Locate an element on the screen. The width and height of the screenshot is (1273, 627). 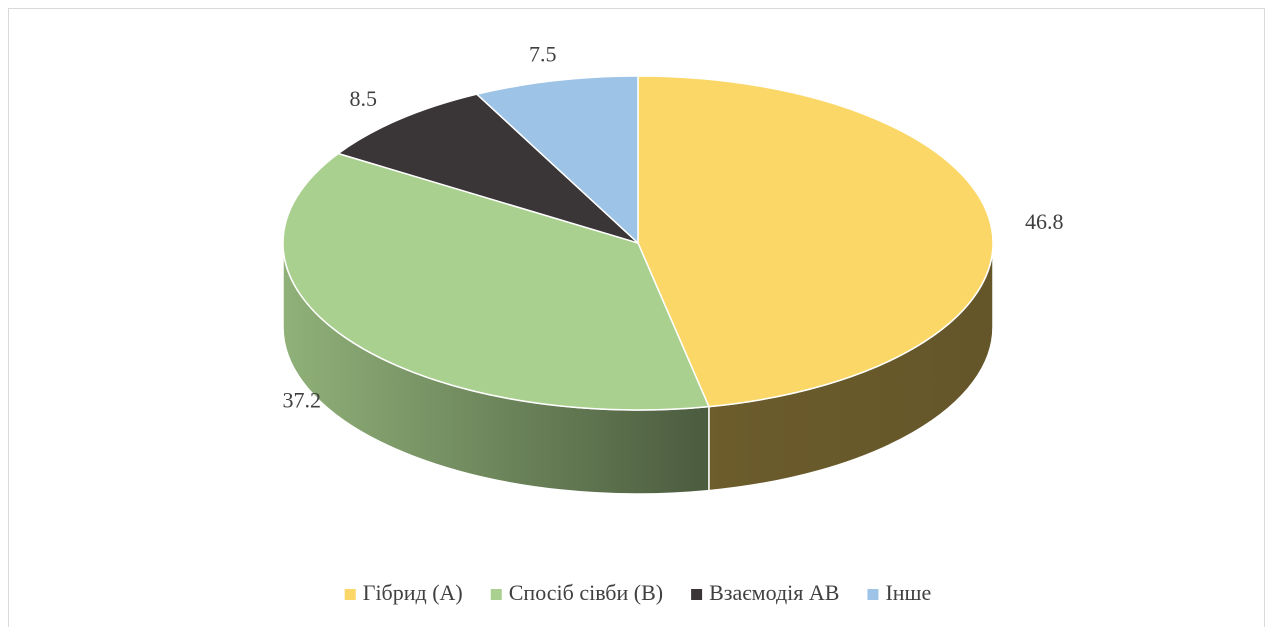
legend-label: Інше is located at coordinates (908, 592).